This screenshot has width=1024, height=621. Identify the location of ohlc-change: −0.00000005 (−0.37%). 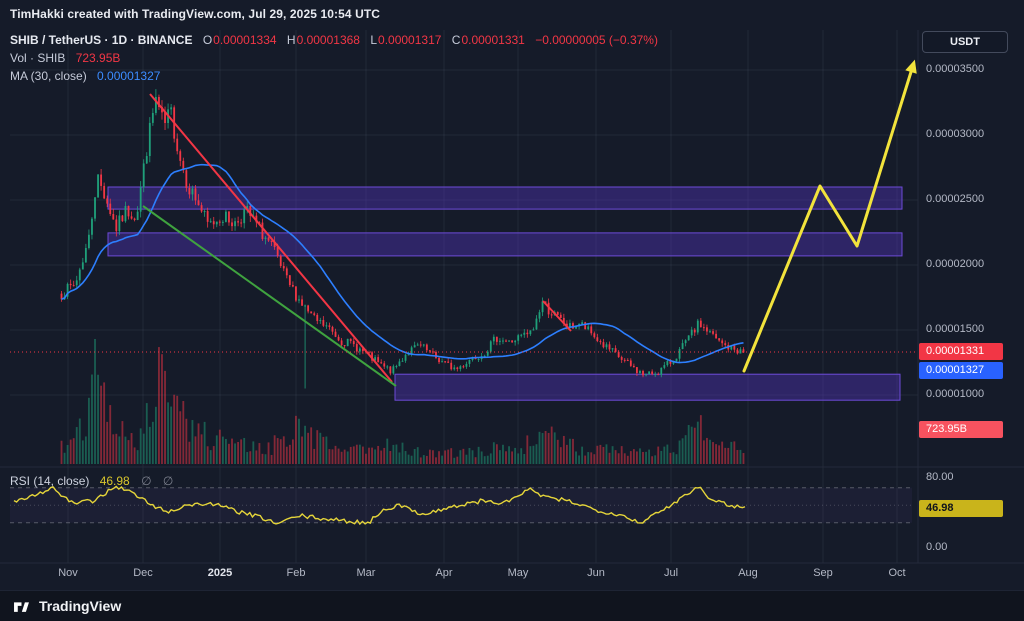
(596, 40).